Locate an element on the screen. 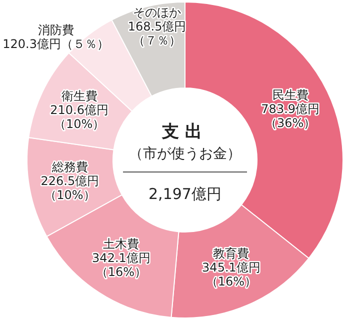  slice-label: 総務費 is located at coordinates (69, 167).